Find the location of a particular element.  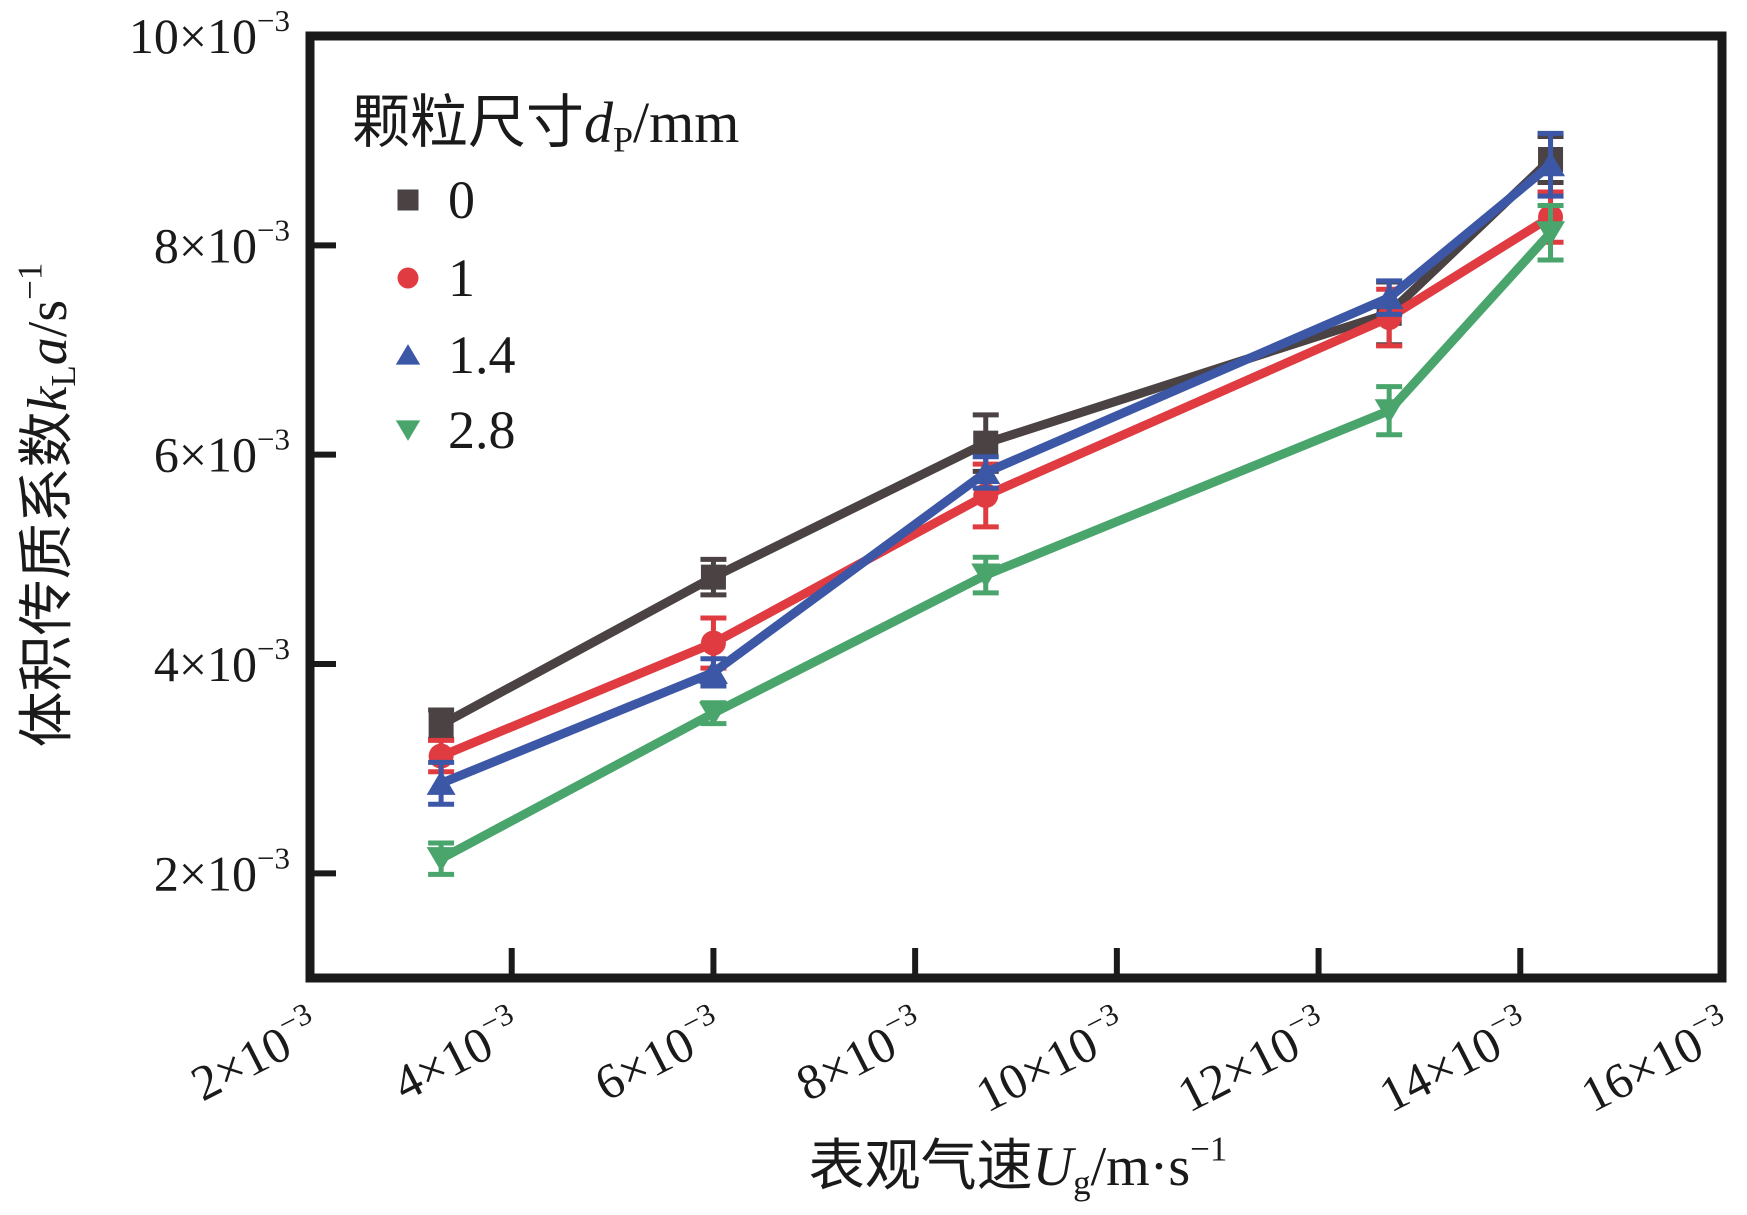

legend-entry-label: 0 is located at coordinates (461, 200).